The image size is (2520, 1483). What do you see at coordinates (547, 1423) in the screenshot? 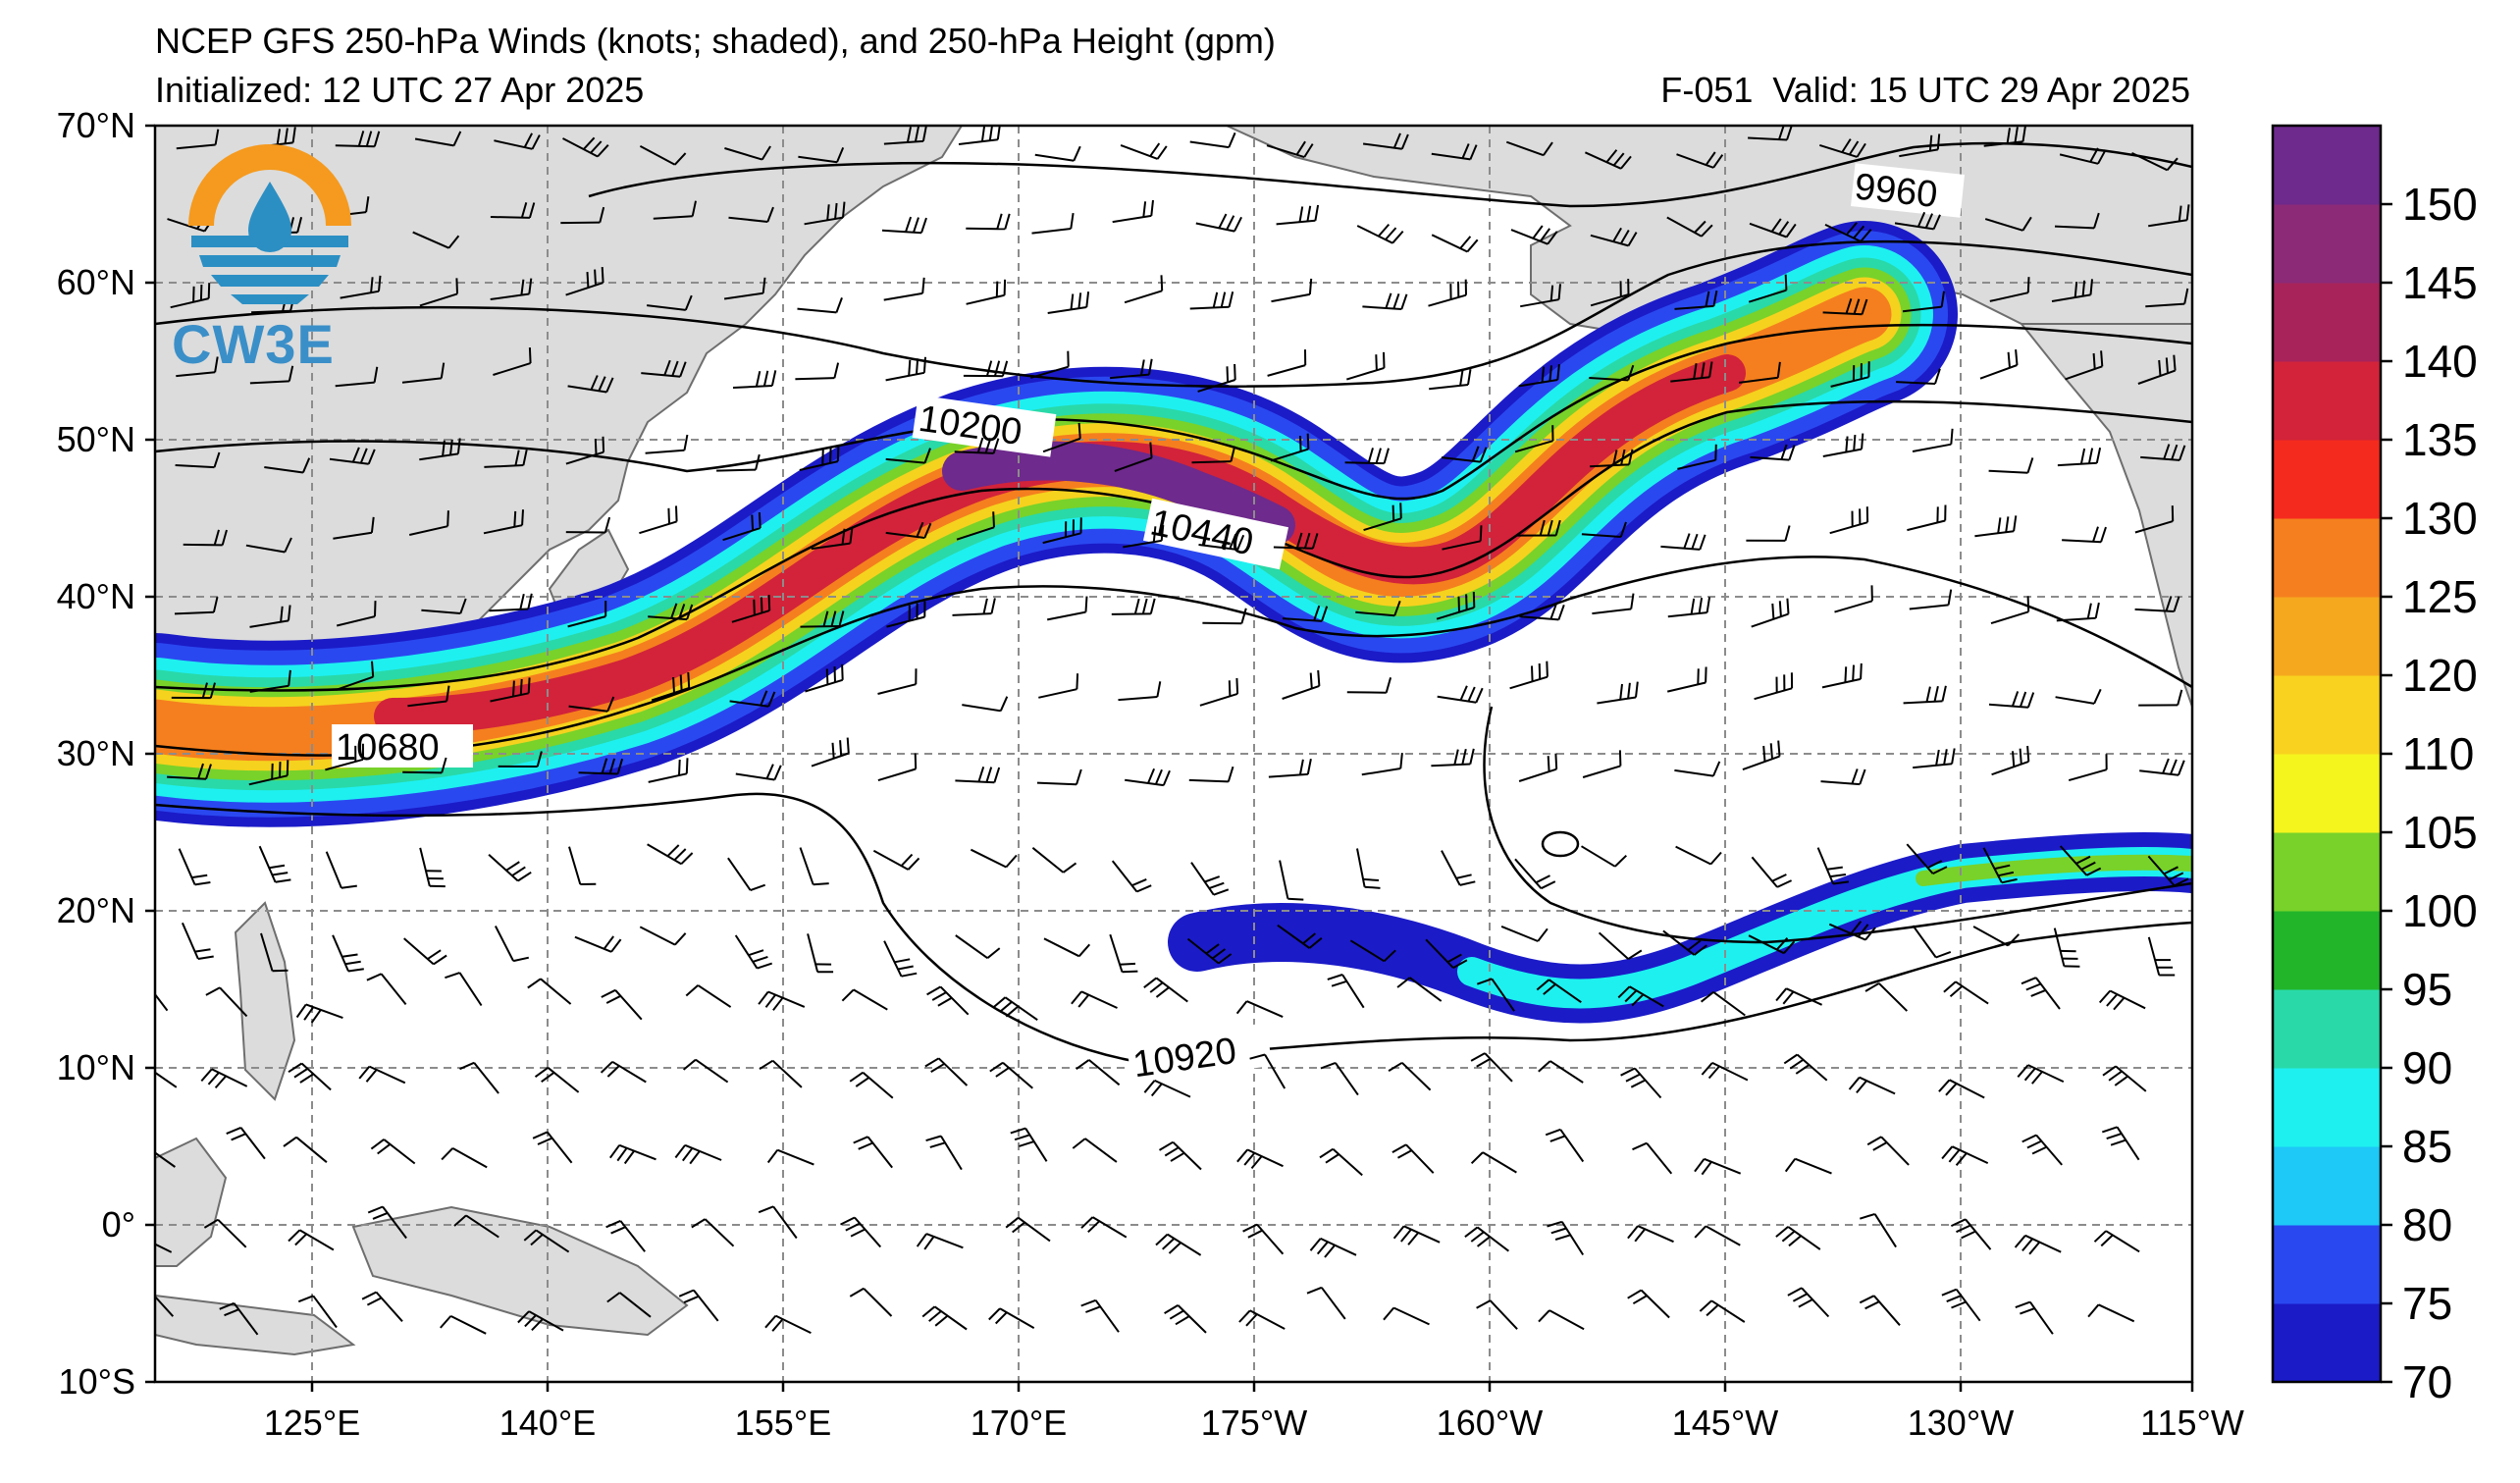
I see `lon-label: 140°E` at bounding box center [547, 1423].